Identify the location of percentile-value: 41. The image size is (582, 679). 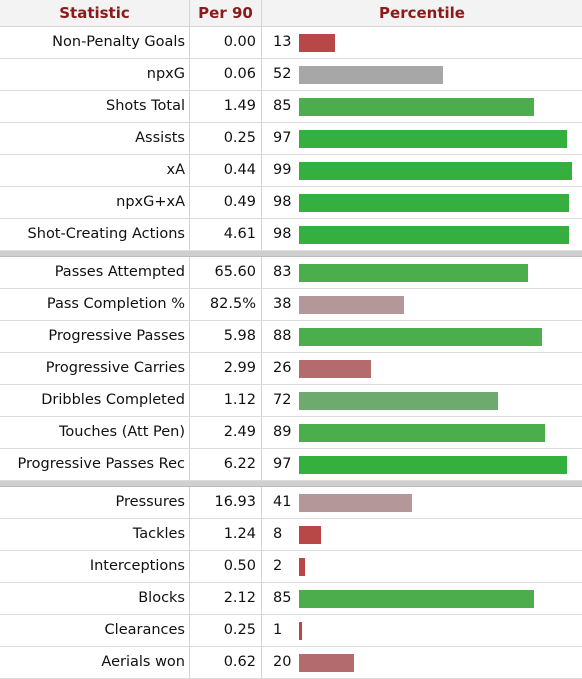
(282, 502).